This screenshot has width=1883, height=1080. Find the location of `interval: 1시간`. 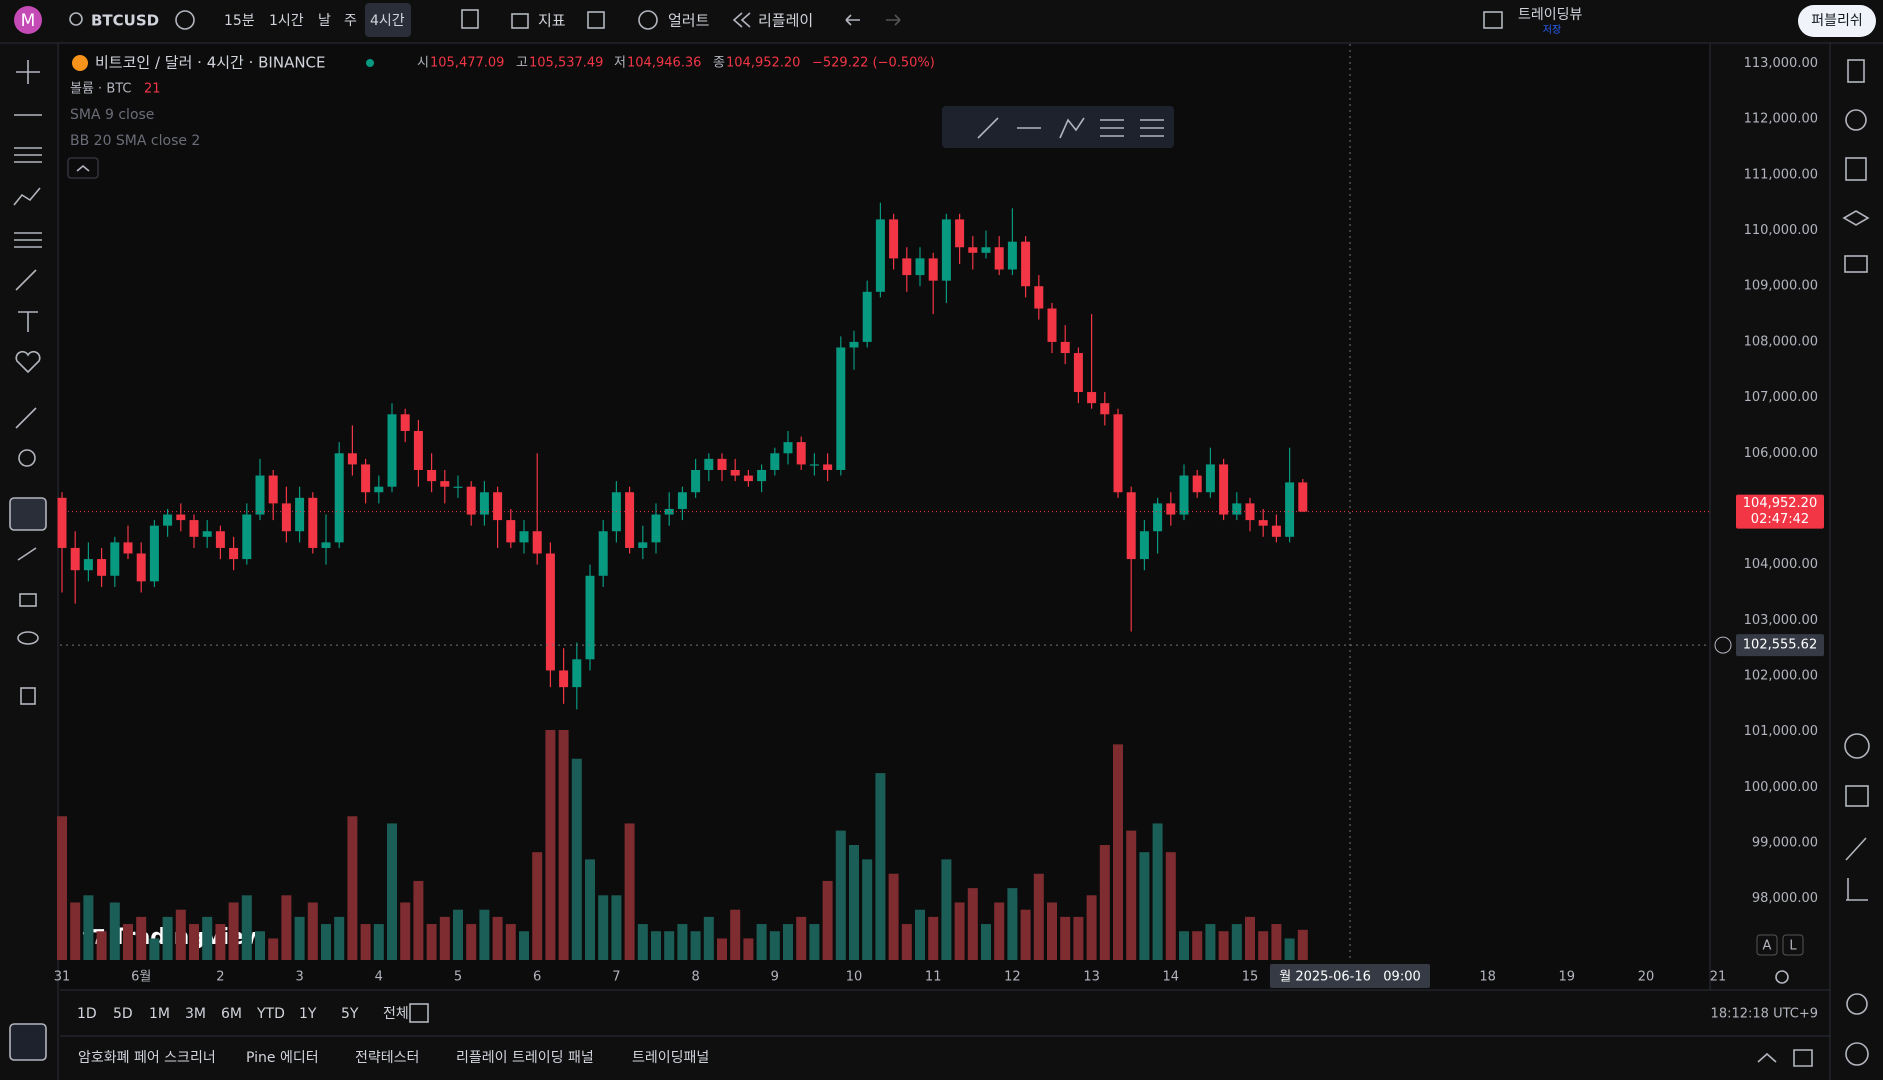

interval: 1시간 is located at coordinates (286, 21).